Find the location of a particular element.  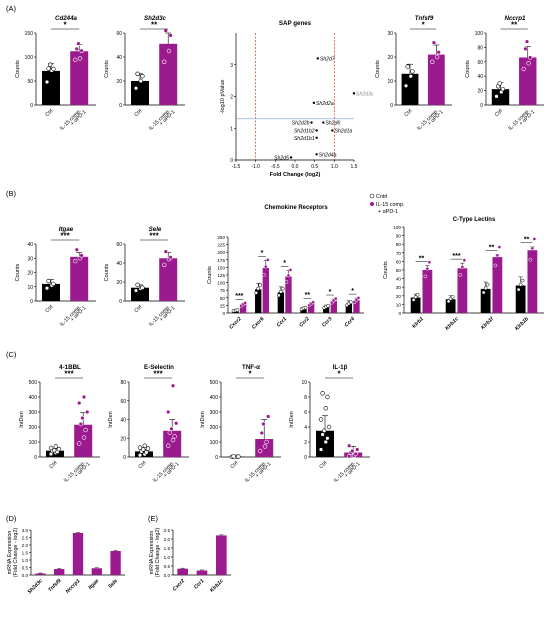

b3-x-tick-label: Cxcr2 is located at coordinates (235, 323).